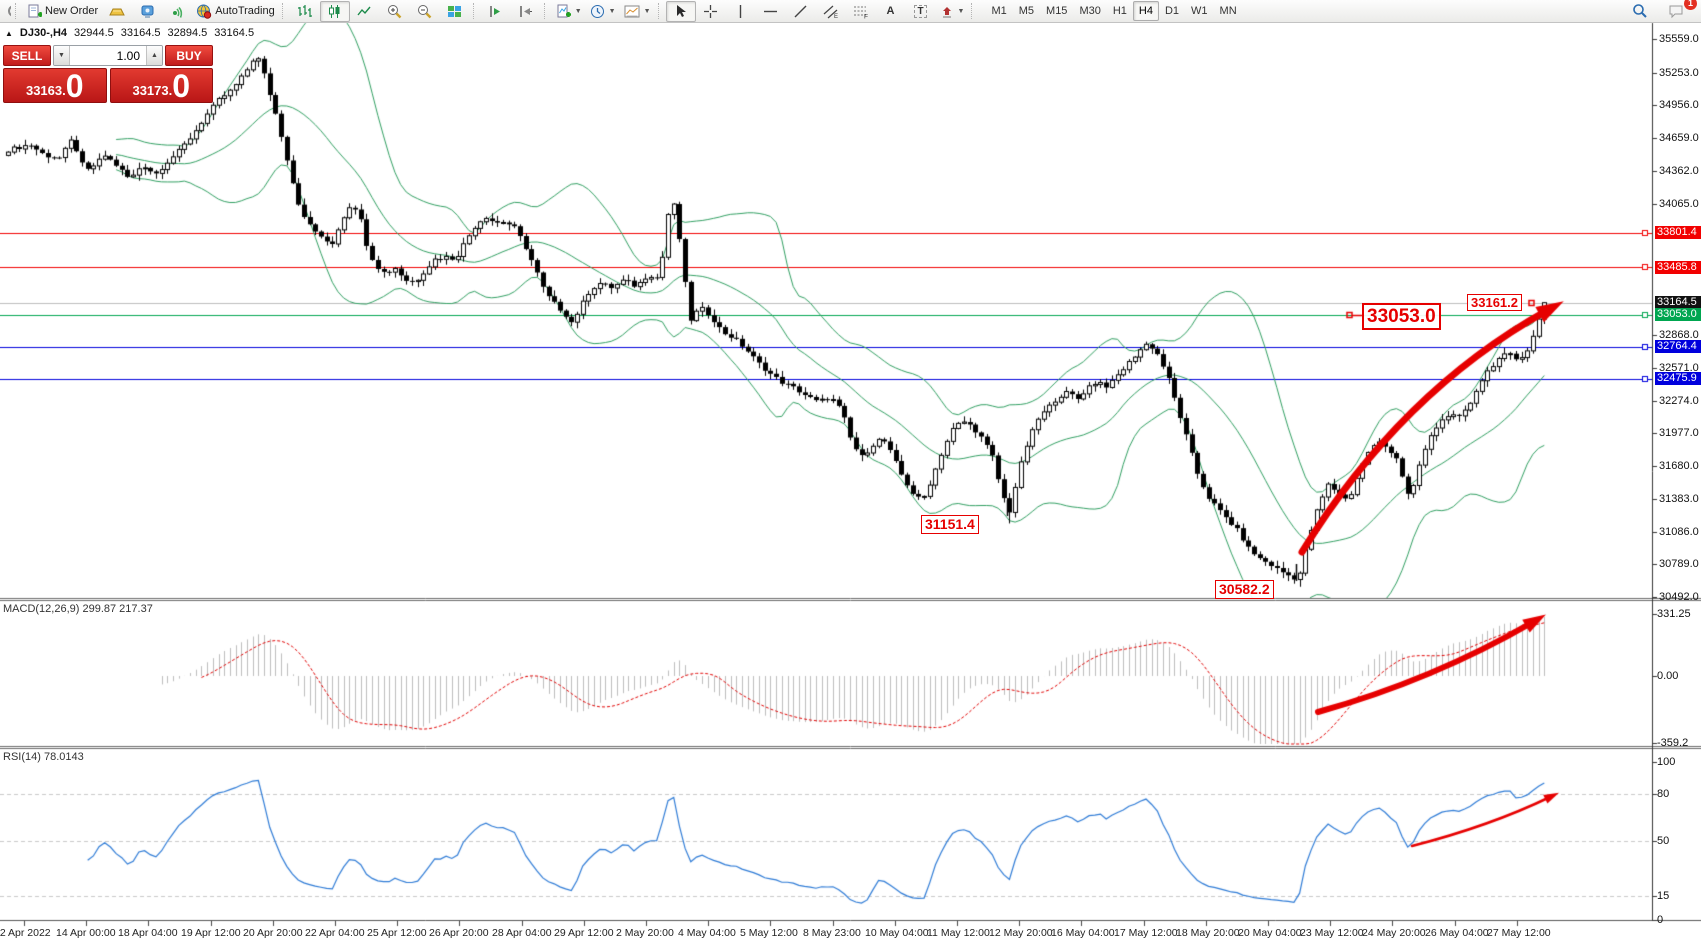 The height and width of the screenshot is (945, 1701). What do you see at coordinates (234, 33) in the screenshot?
I see `ohlc-close: 33164.5` at bounding box center [234, 33].